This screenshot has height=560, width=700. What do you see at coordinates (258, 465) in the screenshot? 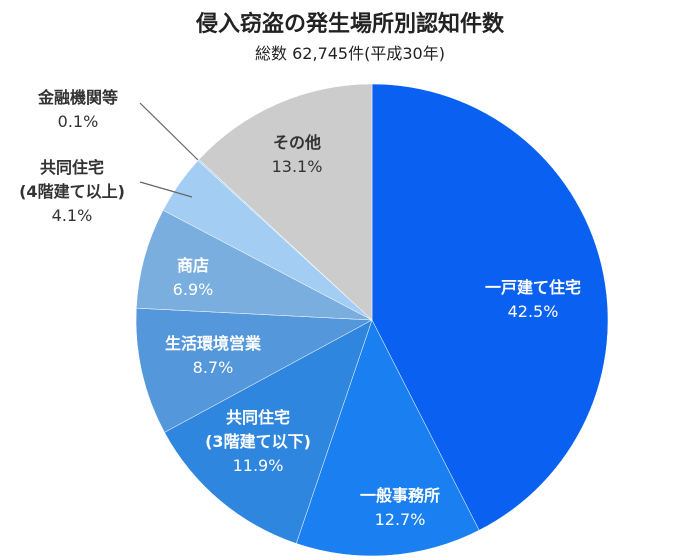
I see `value-label: 11.9%` at bounding box center [258, 465].